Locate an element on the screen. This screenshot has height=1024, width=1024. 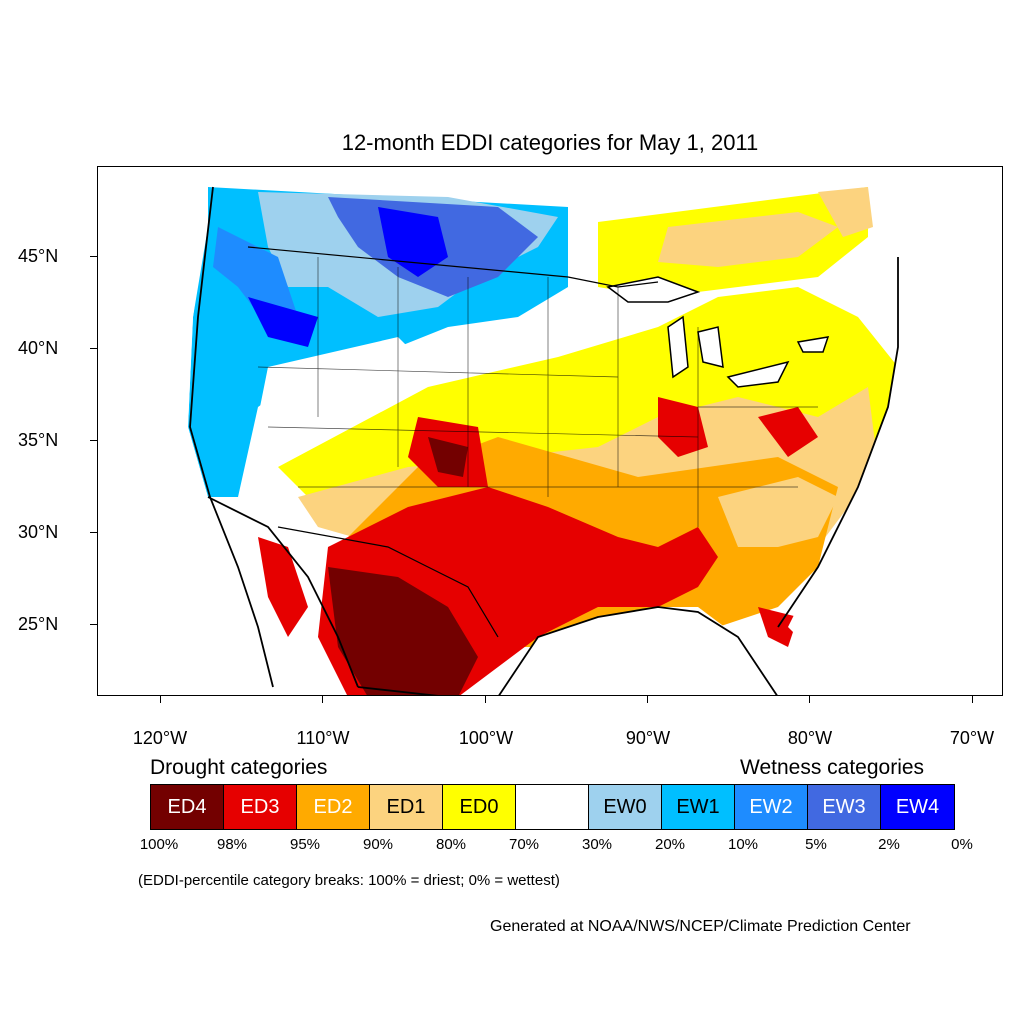
lon-label-120: 120°W is located at coordinates (160, 738).